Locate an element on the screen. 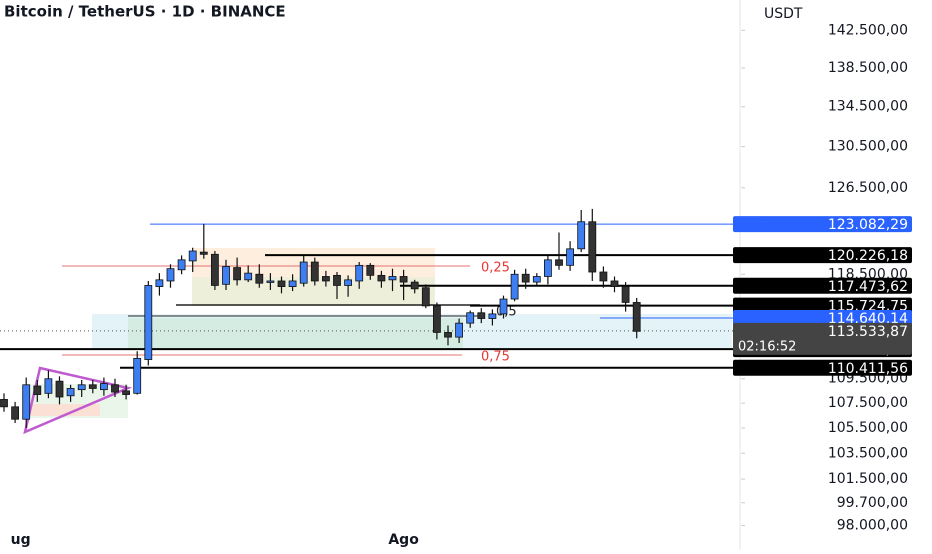  y-tick-label: 142.500,00 is located at coordinates (868, 30).